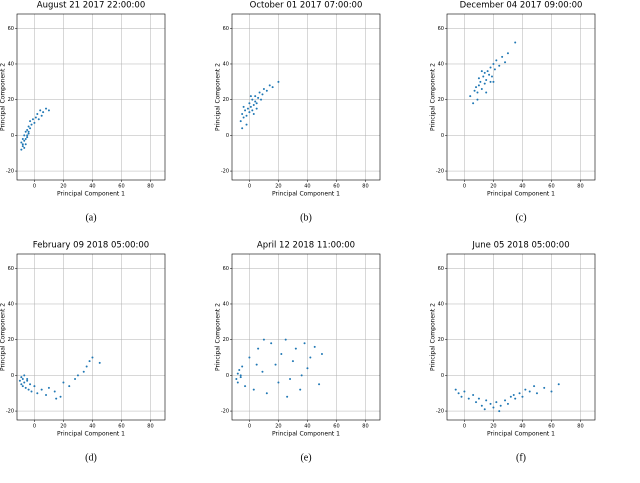  I want to click on chart-title: December 04 2017 09:00:00, so click(521, 6).